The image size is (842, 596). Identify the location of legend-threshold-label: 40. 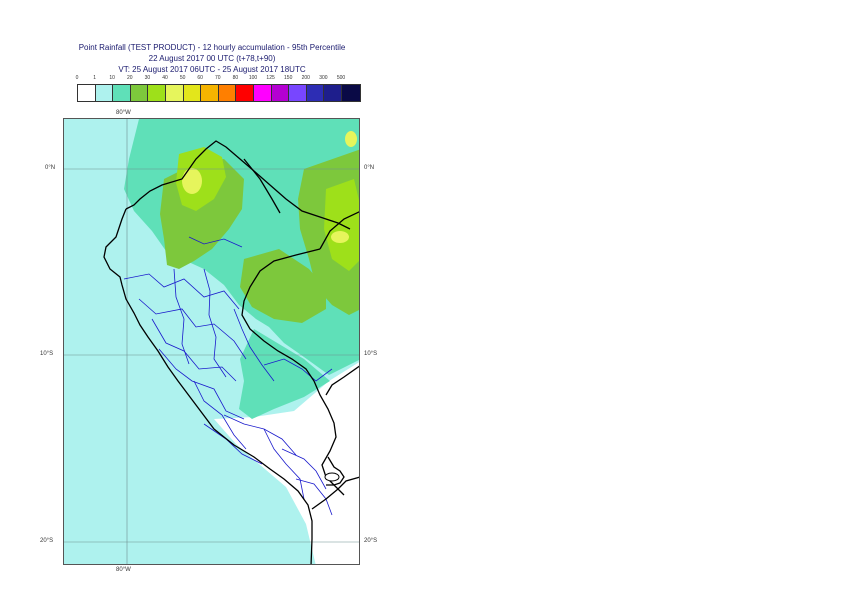
(165, 78).